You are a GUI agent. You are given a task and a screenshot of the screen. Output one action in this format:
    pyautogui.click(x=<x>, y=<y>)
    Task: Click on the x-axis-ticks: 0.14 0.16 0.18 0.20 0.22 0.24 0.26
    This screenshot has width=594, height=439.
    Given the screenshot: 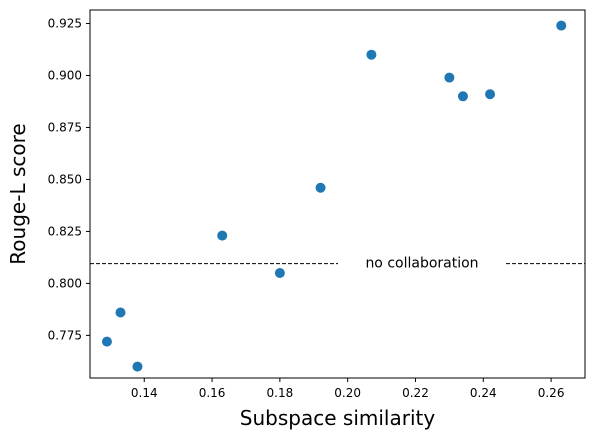 What is the action you would take?
    pyautogui.click(x=348, y=389)
    